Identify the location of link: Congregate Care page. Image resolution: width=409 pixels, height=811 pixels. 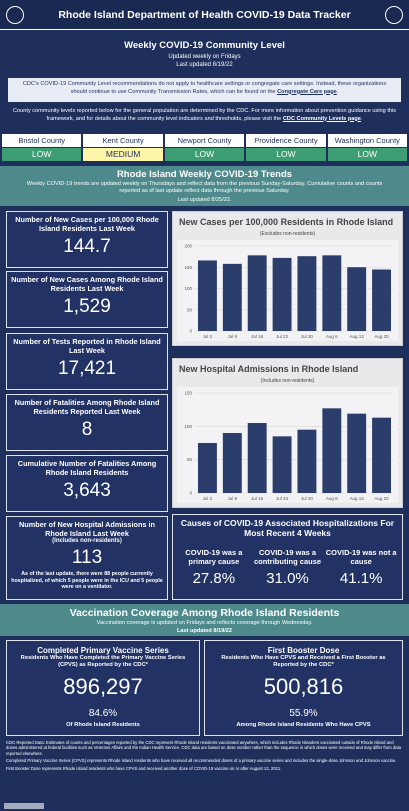
(307, 91).